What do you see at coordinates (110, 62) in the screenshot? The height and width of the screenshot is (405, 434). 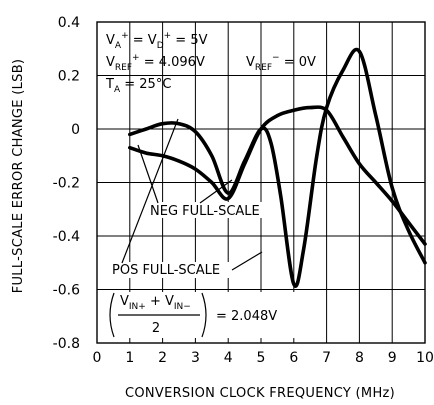 I see `vref-pos-v: V` at bounding box center [110, 62].